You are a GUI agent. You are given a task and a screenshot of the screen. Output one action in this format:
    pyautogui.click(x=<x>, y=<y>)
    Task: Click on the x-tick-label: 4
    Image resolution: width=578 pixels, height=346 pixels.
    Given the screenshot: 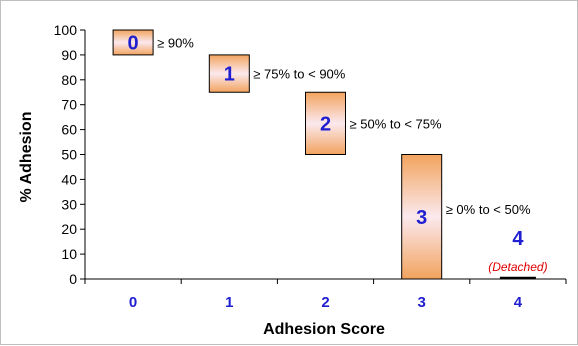 What is the action you would take?
    pyautogui.click(x=518, y=302)
    